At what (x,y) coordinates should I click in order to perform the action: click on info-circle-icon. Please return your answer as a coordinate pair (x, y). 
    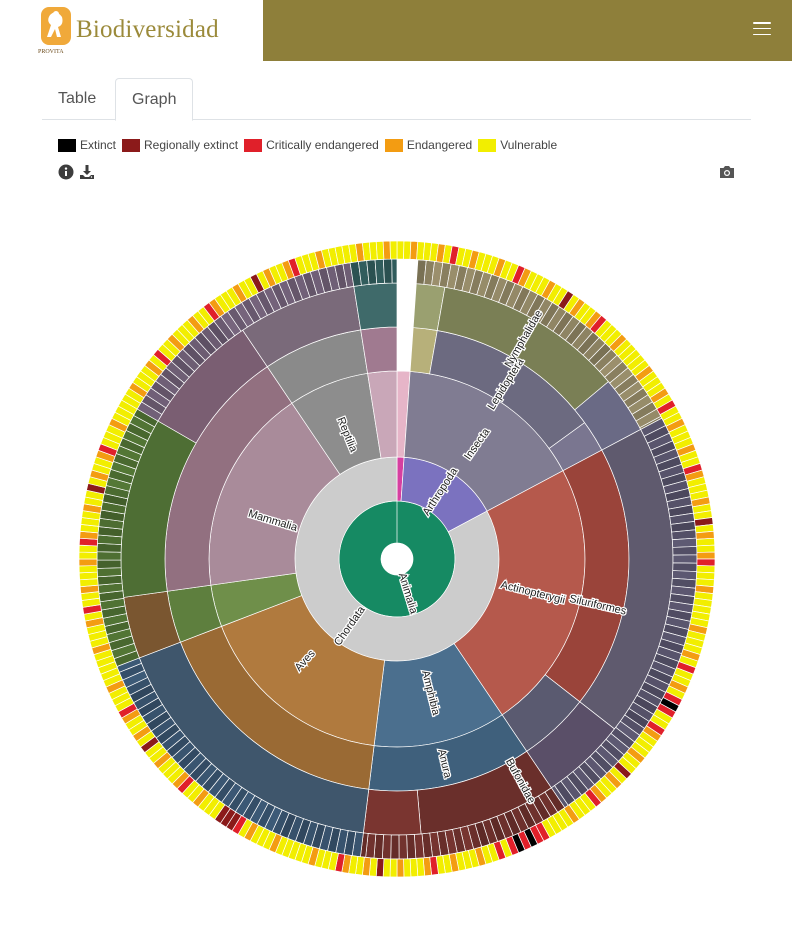
    Looking at the image, I should click on (66, 172).